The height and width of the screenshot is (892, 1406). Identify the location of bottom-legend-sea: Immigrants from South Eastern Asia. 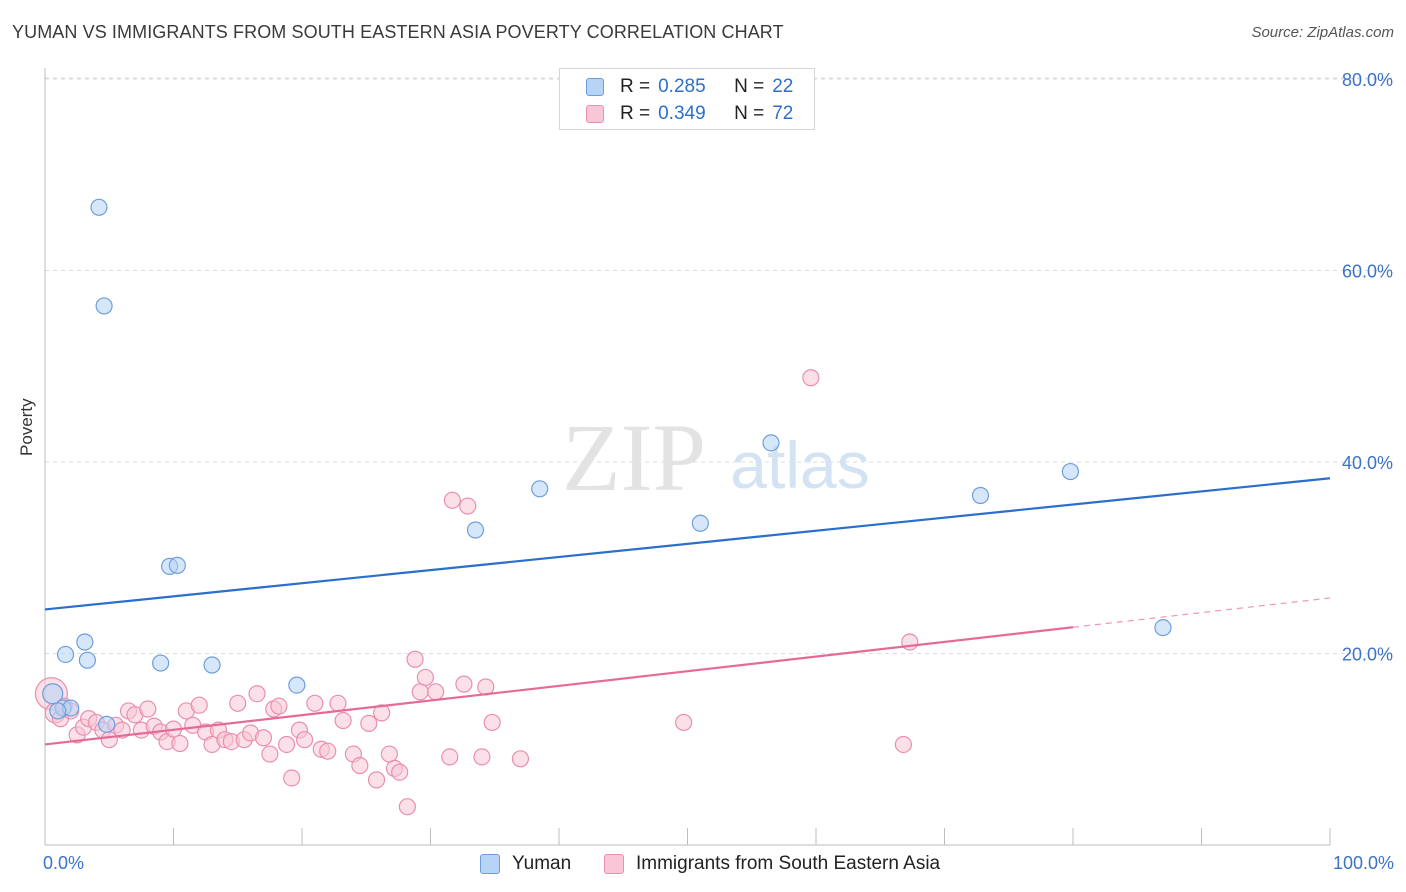
(772, 864).